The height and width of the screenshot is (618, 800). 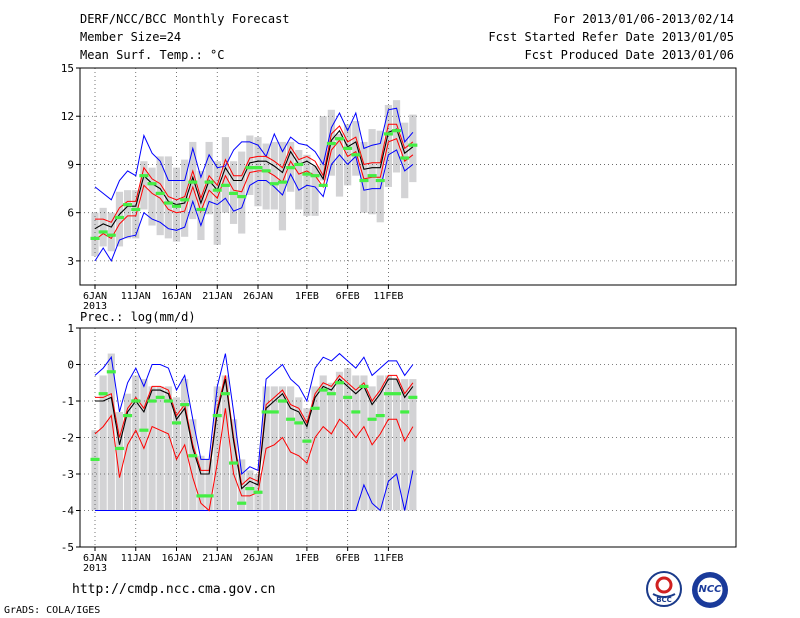 What do you see at coordinates (67, 401) in the screenshot?
I see `y-tick-label: -1` at bounding box center [67, 401].